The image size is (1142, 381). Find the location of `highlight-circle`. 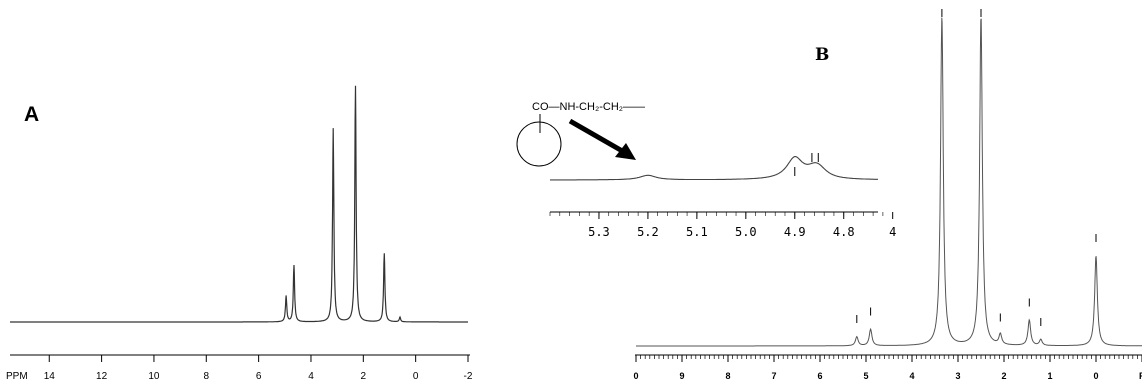

highlight-circle is located at coordinates (539, 144).